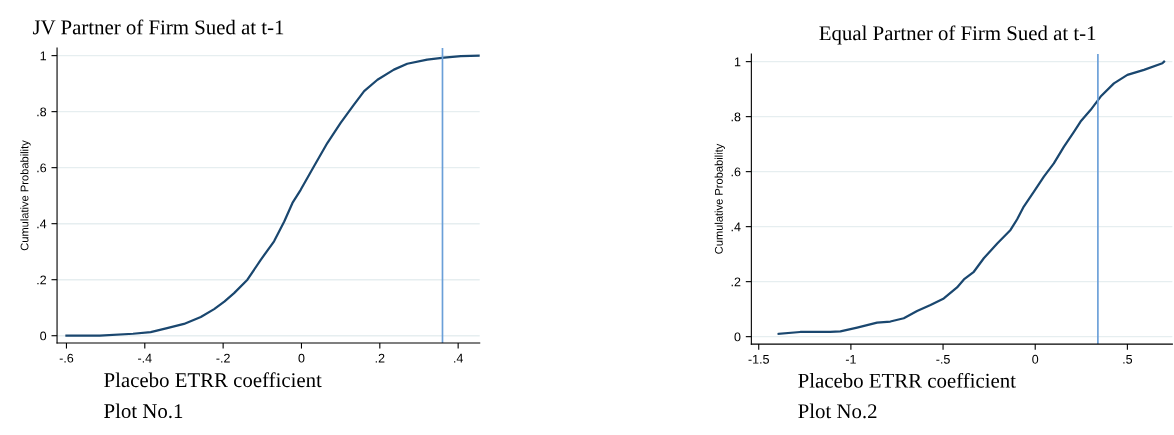 This screenshot has height=435, width=1174. I want to click on x-tick-label: .2, so click(380, 358).